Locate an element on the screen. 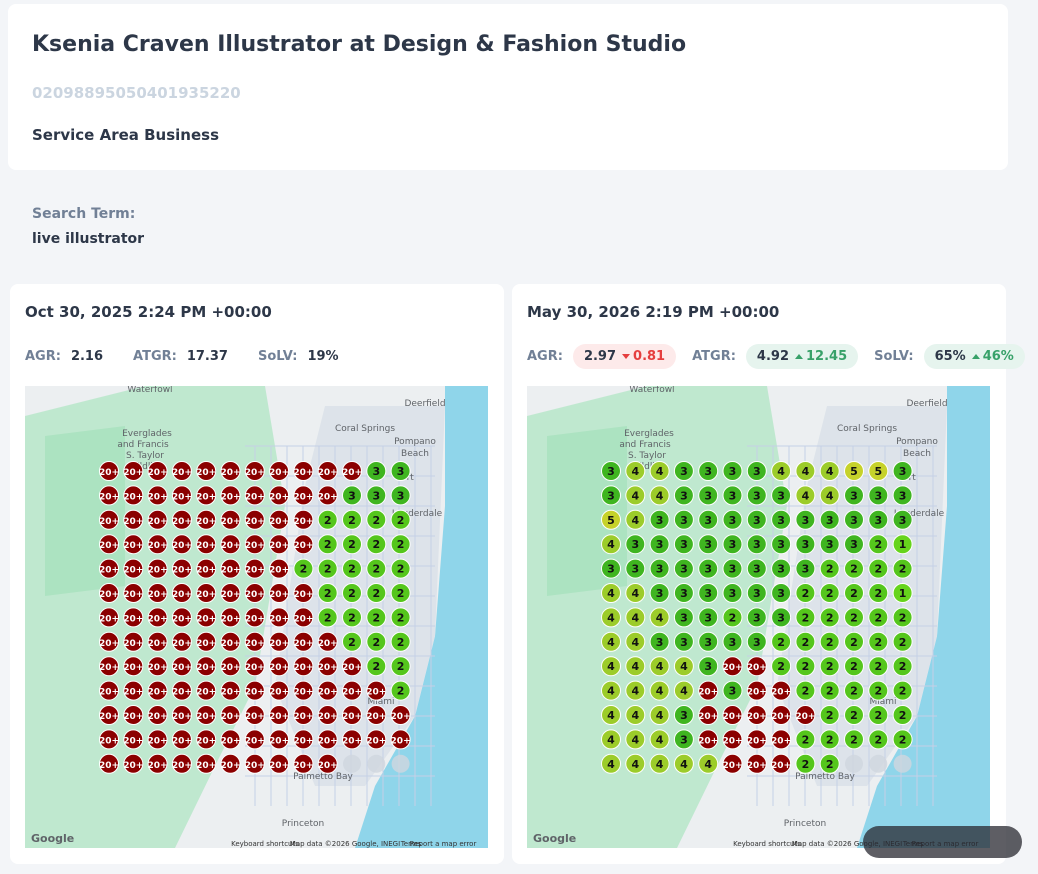 Image resolution: width=1038 pixels, height=874 pixels. grid-cell-empty is located at coordinates (352, 763).